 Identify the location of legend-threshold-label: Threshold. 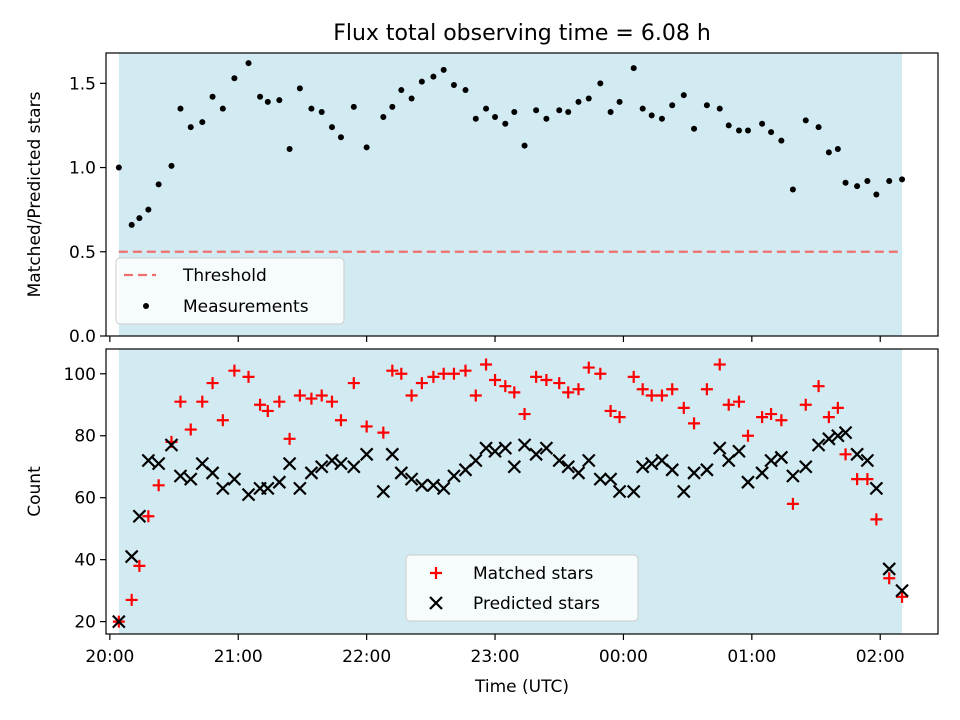
(224, 276).